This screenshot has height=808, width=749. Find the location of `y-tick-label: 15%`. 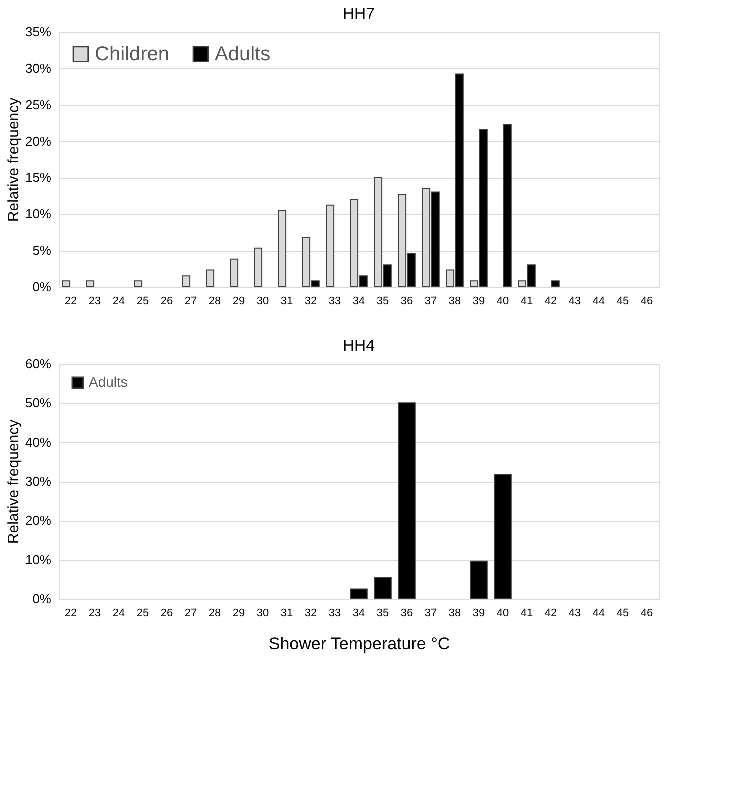

y-tick-label: 15% is located at coordinates (38, 178).